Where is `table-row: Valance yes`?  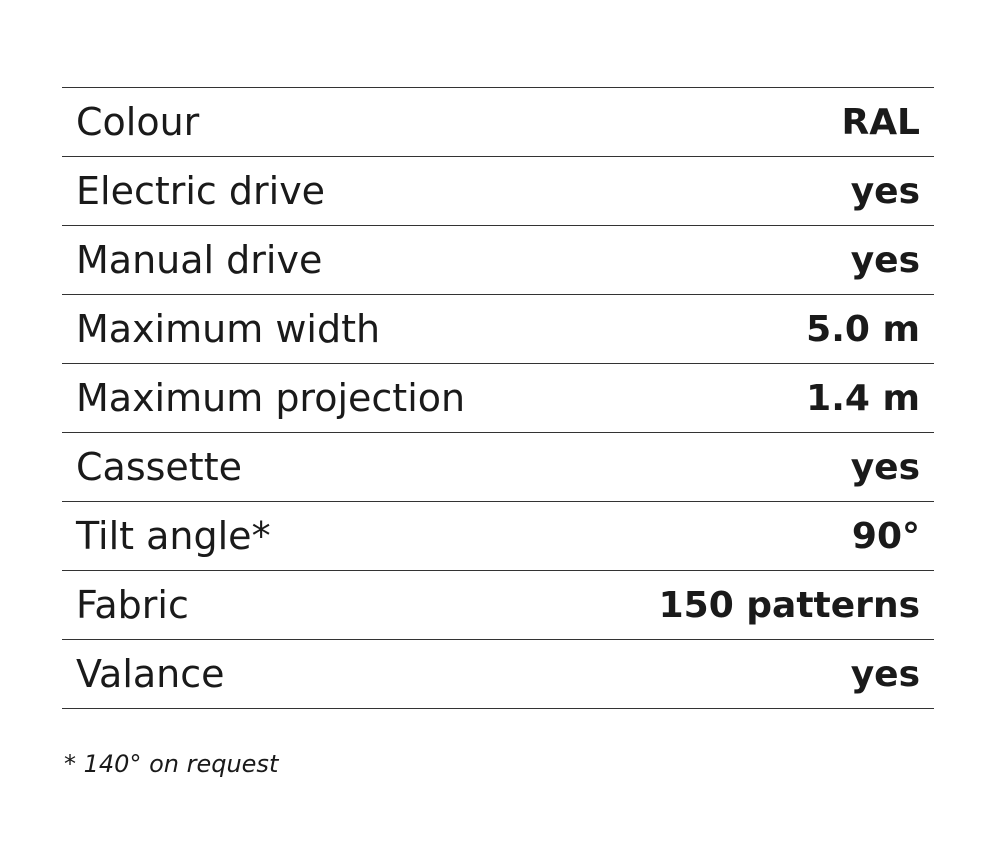 table-row: Valance yes is located at coordinates (498, 674).